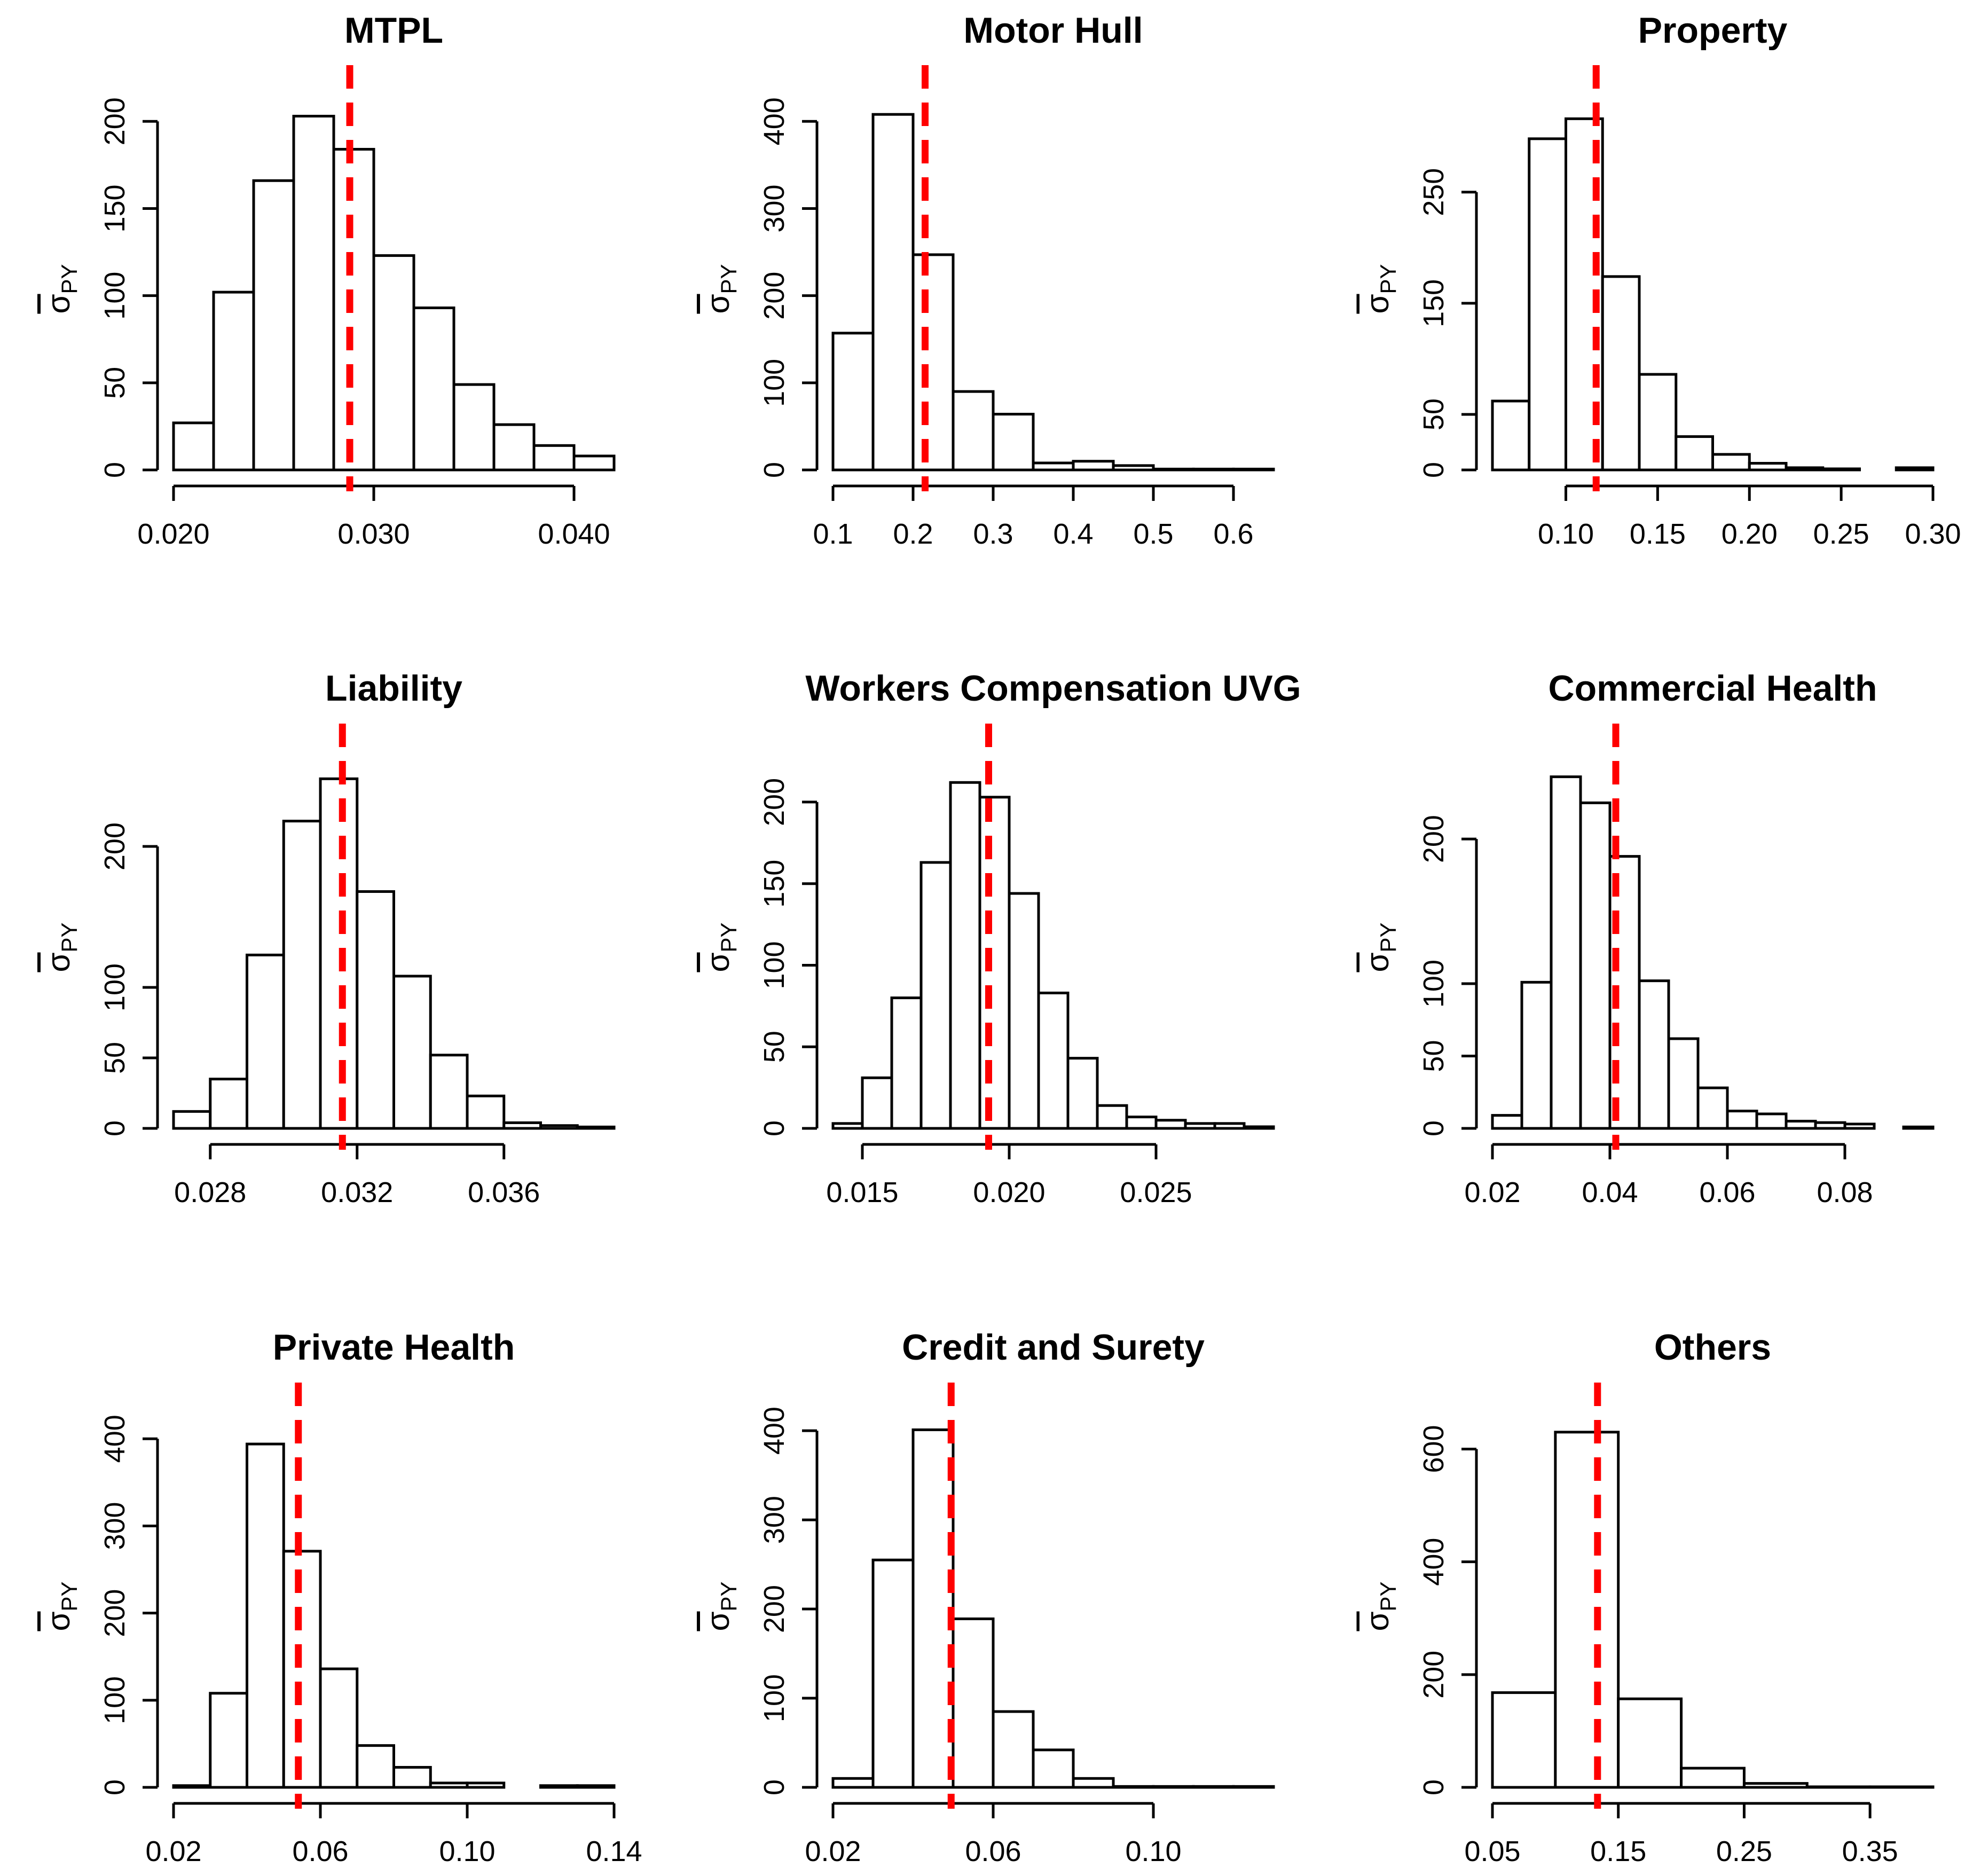 The width and height of the screenshot is (1965, 1876). I want to click on y-tick-label: 250, so click(1434, 192).